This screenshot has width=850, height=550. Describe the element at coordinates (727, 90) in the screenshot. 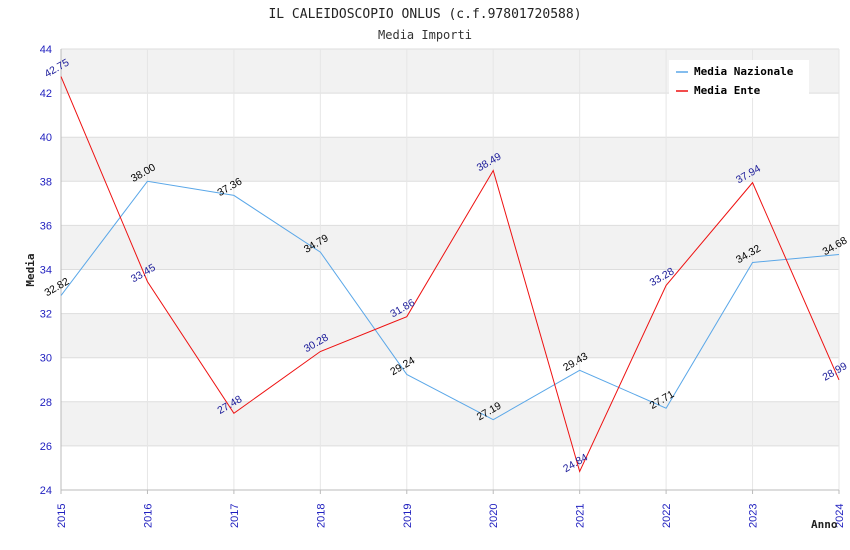

I see `legend-label-media-ente: Media Ente` at that location.